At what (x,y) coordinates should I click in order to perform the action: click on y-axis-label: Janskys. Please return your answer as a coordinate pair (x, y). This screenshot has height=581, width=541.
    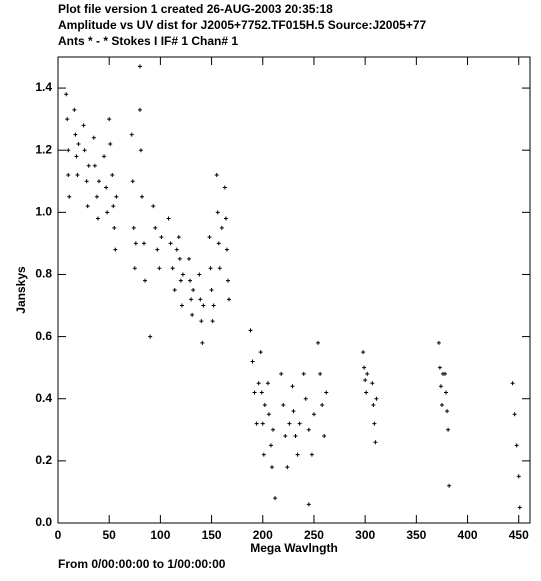
    Looking at the image, I should click on (21, 290).